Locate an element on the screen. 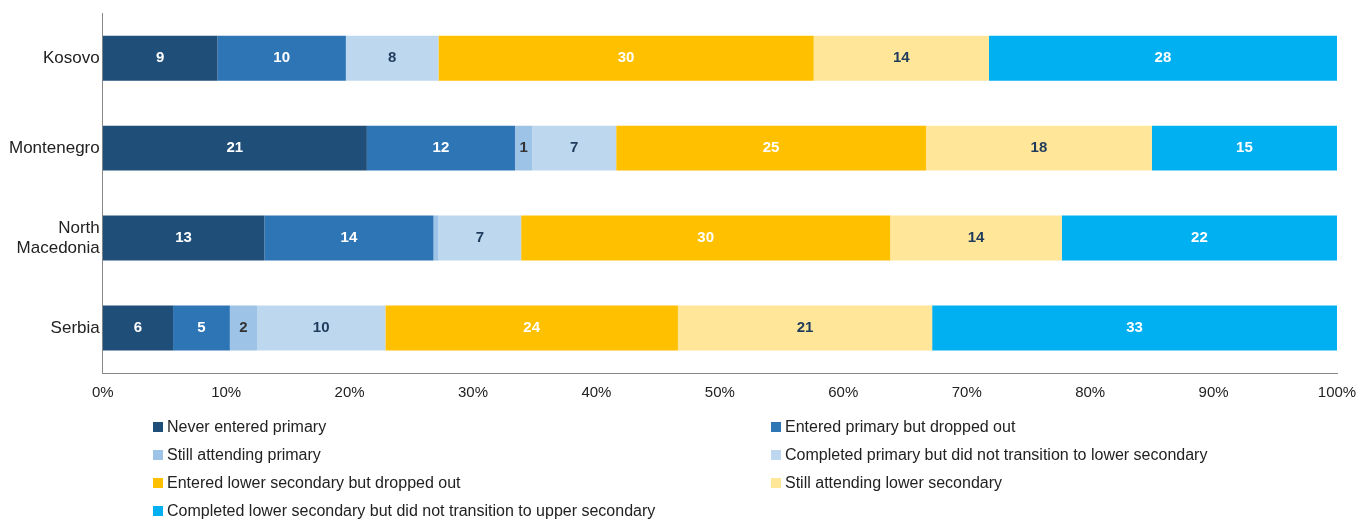 This screenshot has height=521, width=1361. data-label: 25 is located at coordinates (771, 147).